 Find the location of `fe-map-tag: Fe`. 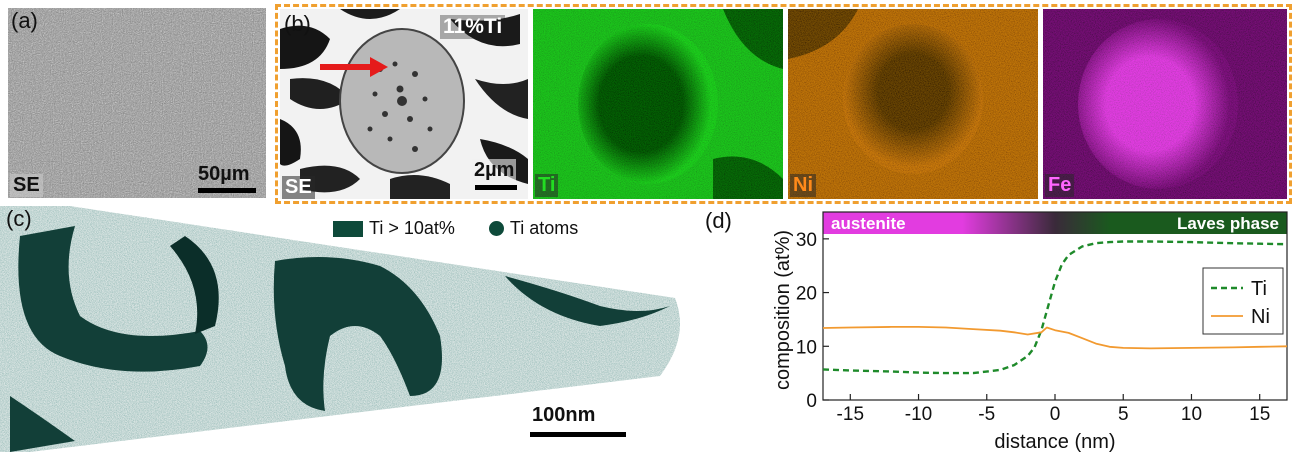

fe-map-tag: Fe is located at coordinates (1060, 185).